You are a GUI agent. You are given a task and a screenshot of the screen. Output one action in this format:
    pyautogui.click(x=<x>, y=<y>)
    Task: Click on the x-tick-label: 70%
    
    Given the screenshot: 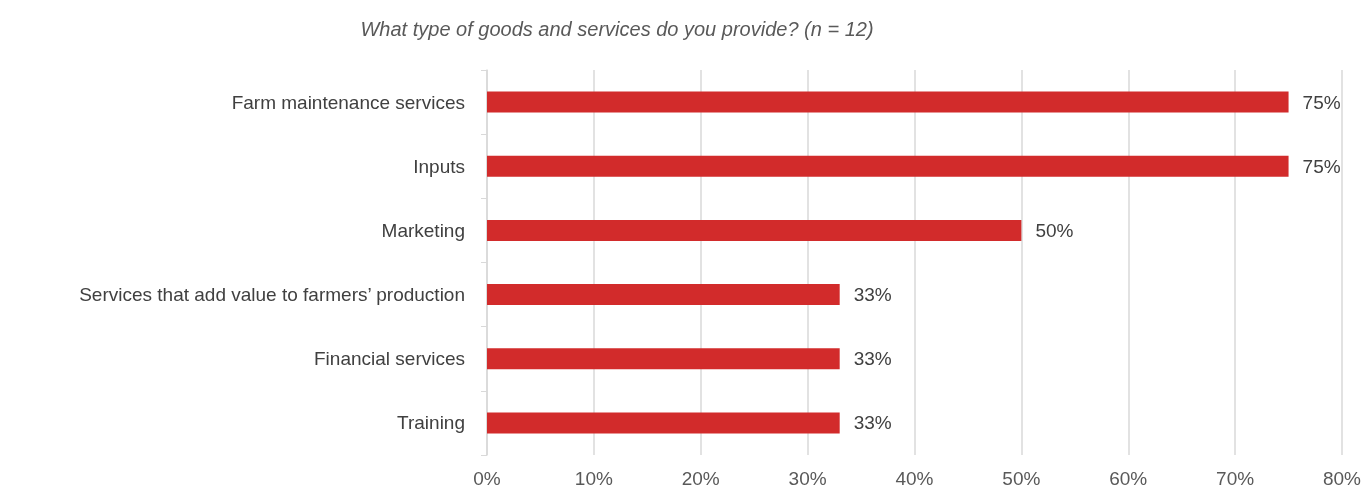 What is the action you would take?
    pyautogui.click(x=1235, y=478)
    